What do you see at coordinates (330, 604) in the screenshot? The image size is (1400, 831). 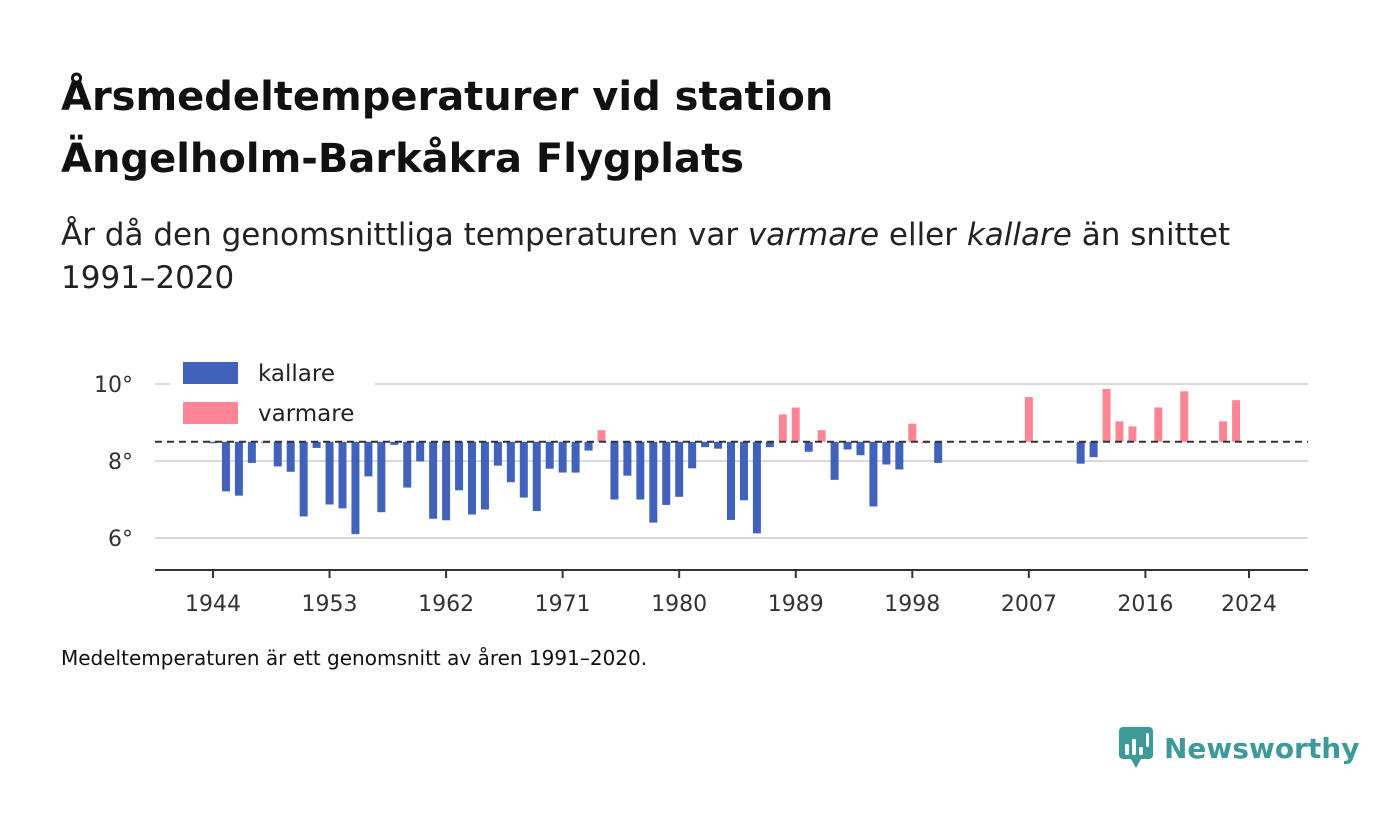 I see `x-tick-label: 1953` at bounding box center [330, 604].